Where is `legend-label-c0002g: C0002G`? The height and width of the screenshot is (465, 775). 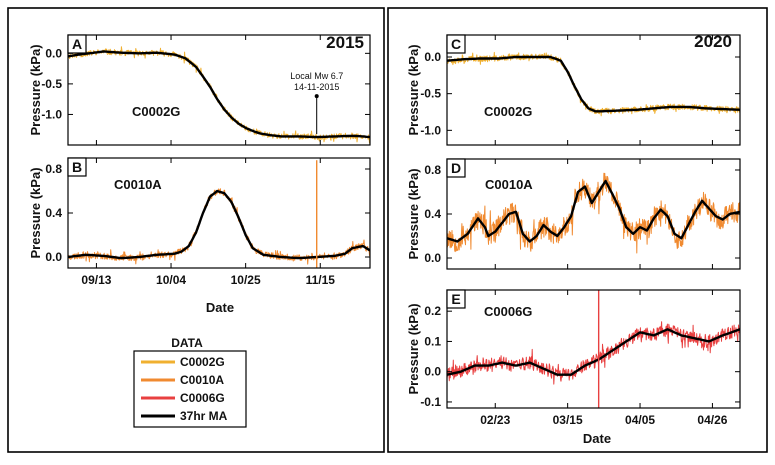 legend-label-c0002g: C0002G is located at coordinates (202, 362).